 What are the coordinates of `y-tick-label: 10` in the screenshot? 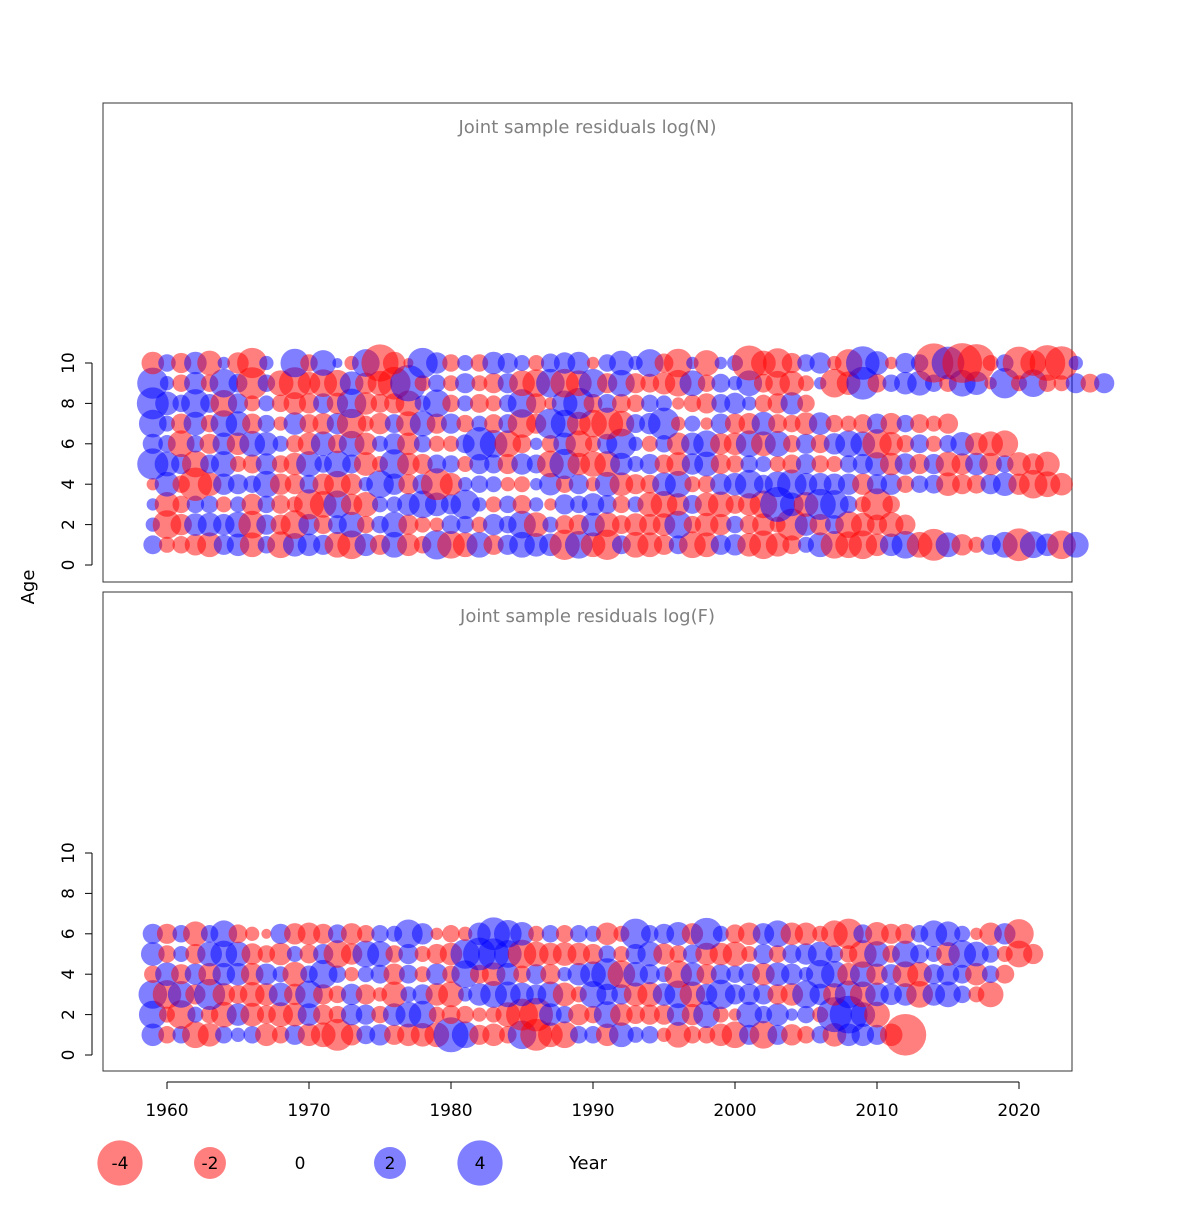 It's located at (69, 853).